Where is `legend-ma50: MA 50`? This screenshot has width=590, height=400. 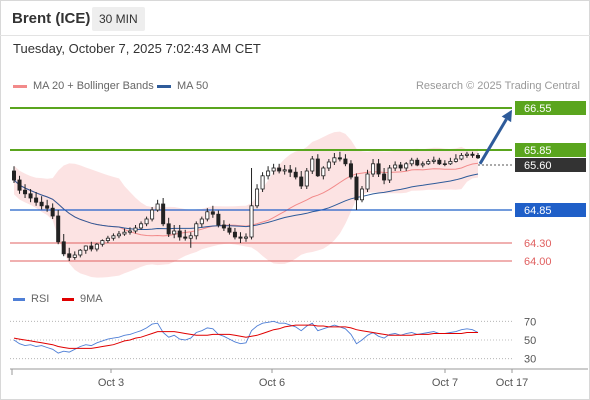
legend-ma50: MA 50 is located at coordinates (182, 86).